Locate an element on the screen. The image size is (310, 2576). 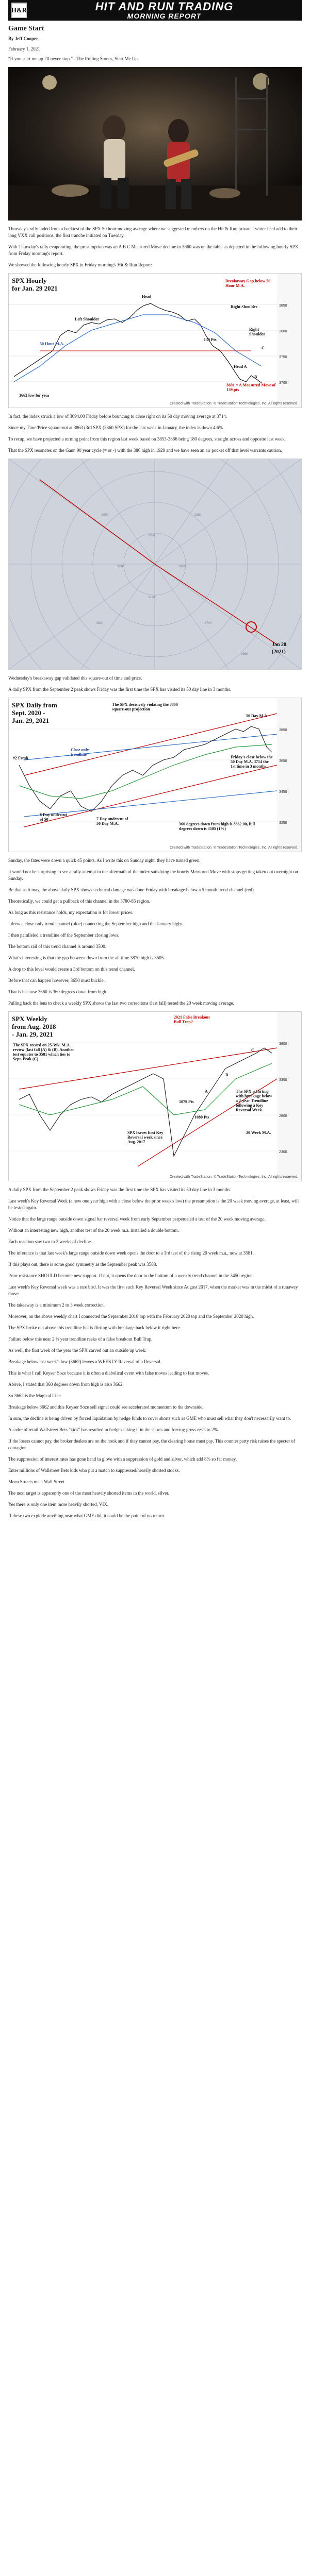
banner-titles: HIT AND RUN TRADING MORNING REPORT is located at coordinates (164, 10).